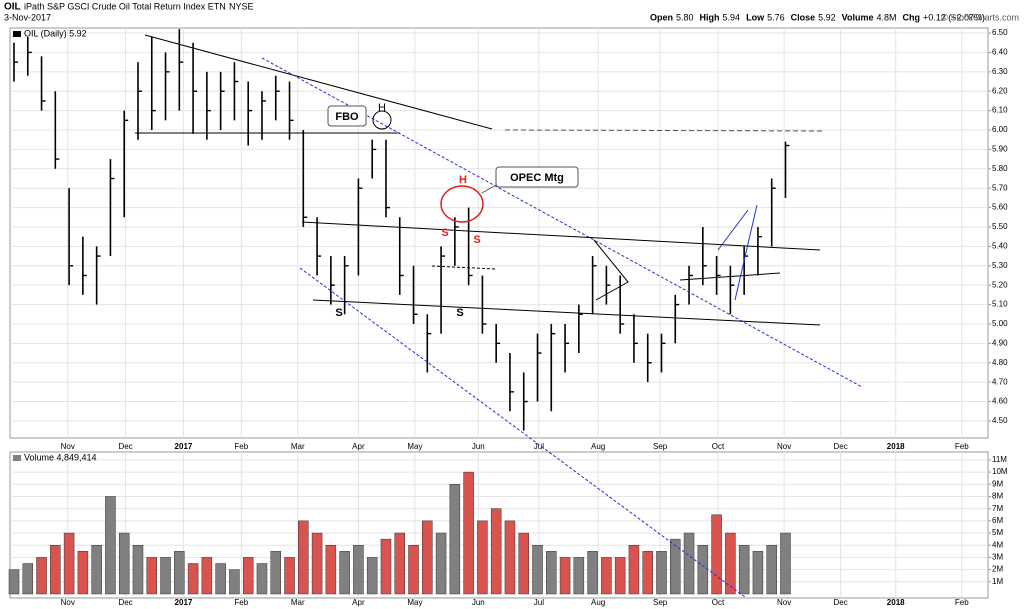  What do you see at coordinates (1000, 187) in the screenshot?
I see `y-tick-label: 5.70` at bounding box center [1000, 187].